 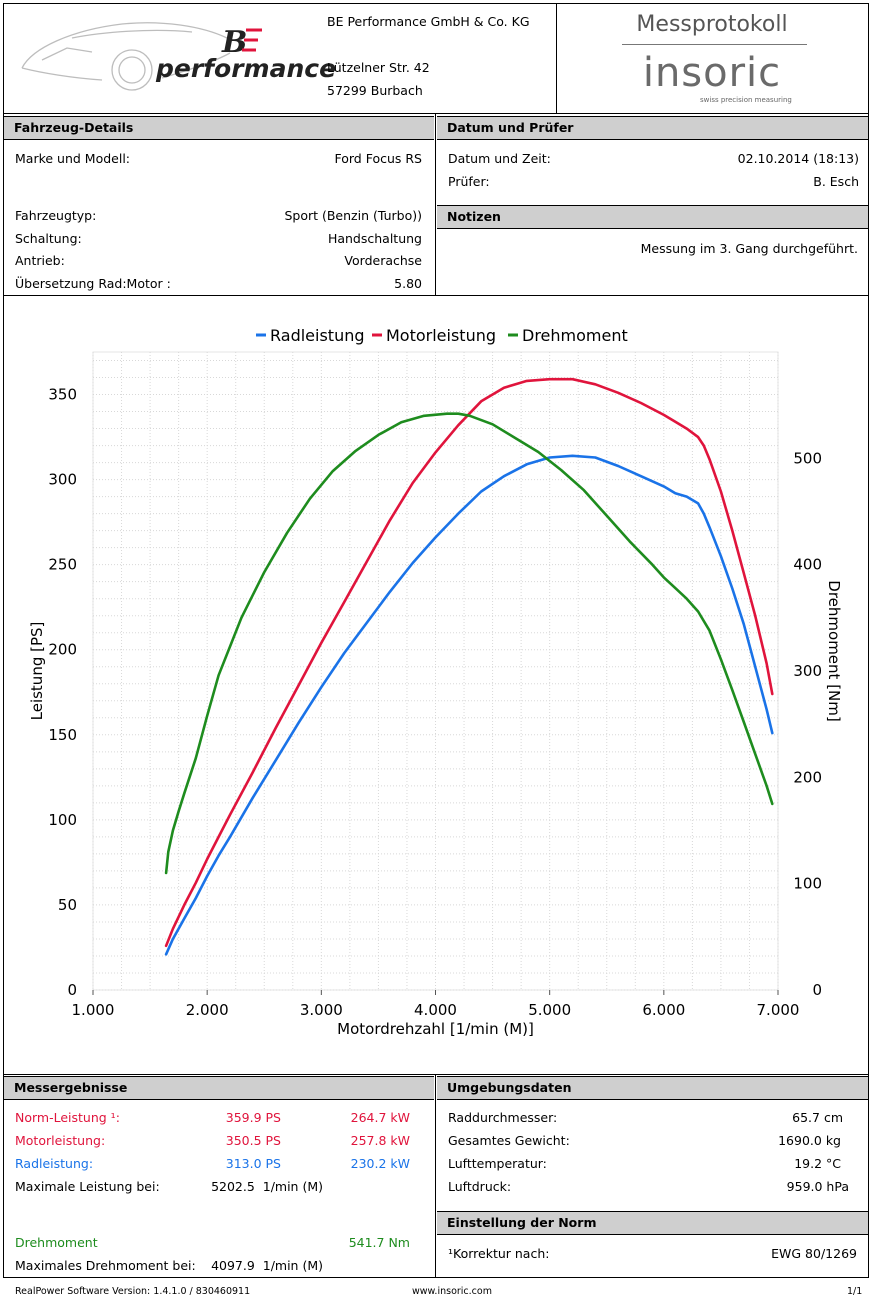 I want to click on company-street: Lützelner Str. 42, so click(x=378, y=67).